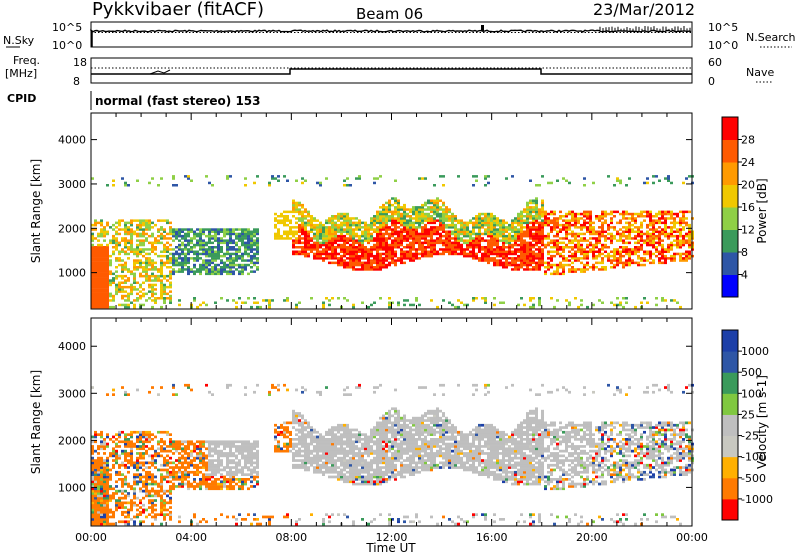 The height and width of the screenshot is (554, 800). What do you see at coordinates (178, 101) in the screenshot?
I see `cpid-value: normal (fast stereo) 153` at bounding box center [178, 101].